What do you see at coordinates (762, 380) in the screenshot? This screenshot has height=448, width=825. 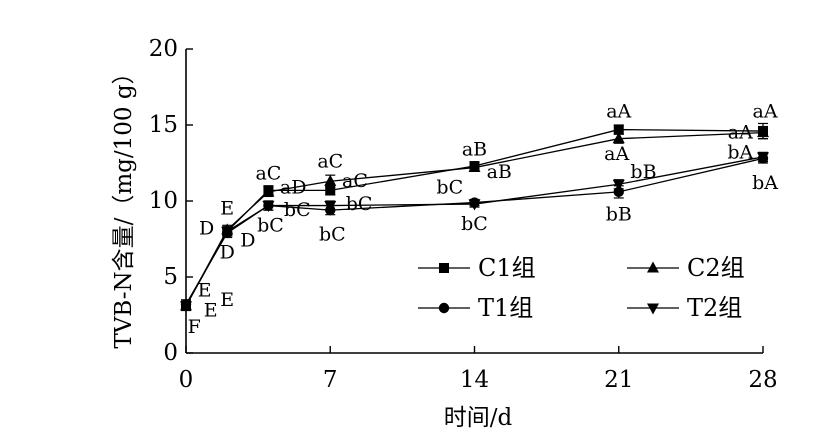 I see `x-tick-label: 28` at bounding box center [762, 380].